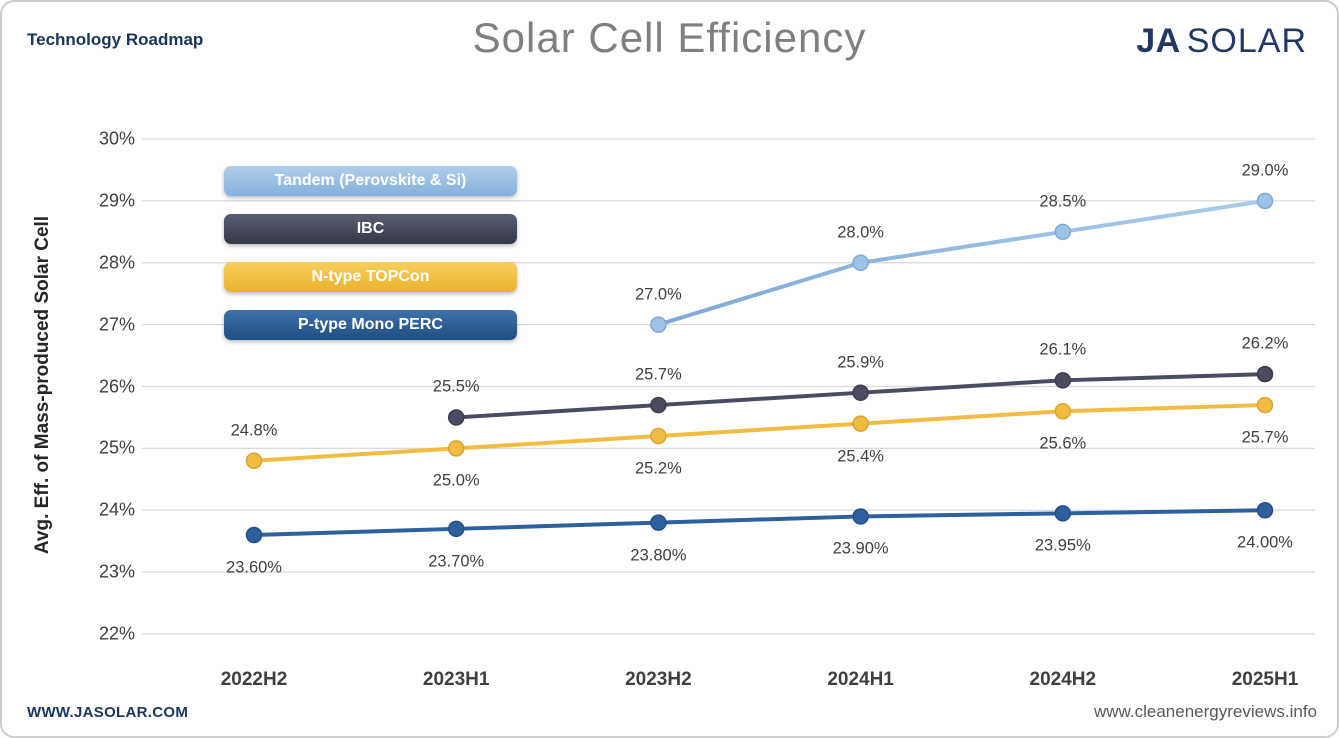 The width and height of the screenshot is (1339, 738). Describe the element at coordinates (370, 229) in the screenshot. I see `legend-item-1: IBC` at that location.